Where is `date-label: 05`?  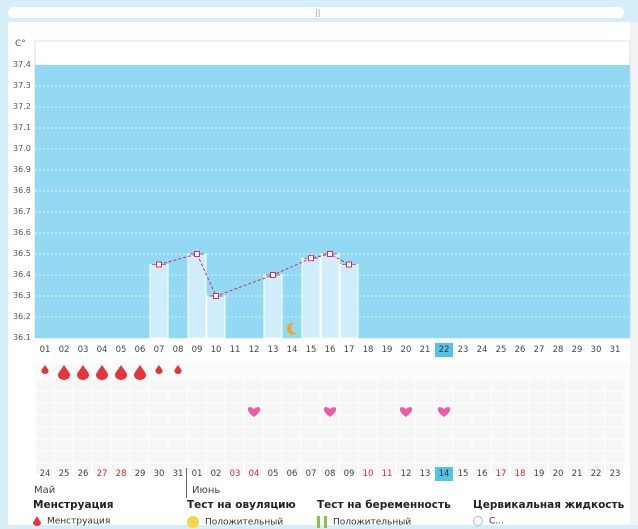
date-label: 05 is located at coordinates (273, 474).